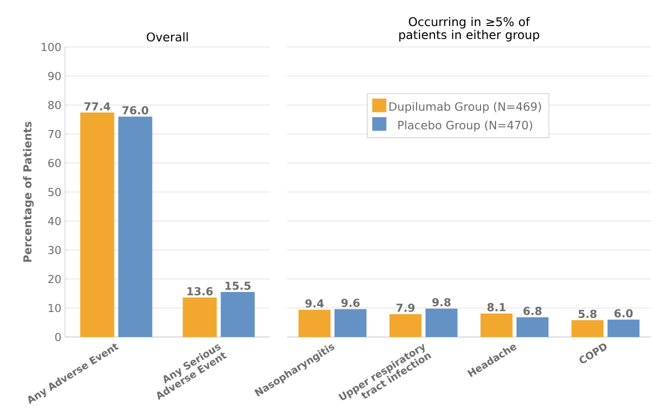 This screenshot has height=417, width=665. Describe the element at coordinates (54, 279) in the screenshot. I see `y-tick-label: 20` at that location.